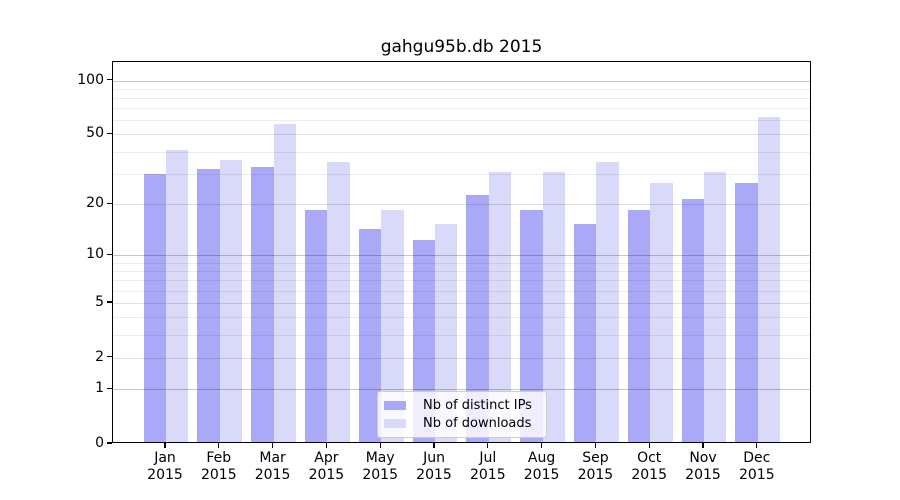 The image size is (900, 500). Describe the element at coordinates (488, 445) in the screenshot. I see `x-tick-jul` at that location.